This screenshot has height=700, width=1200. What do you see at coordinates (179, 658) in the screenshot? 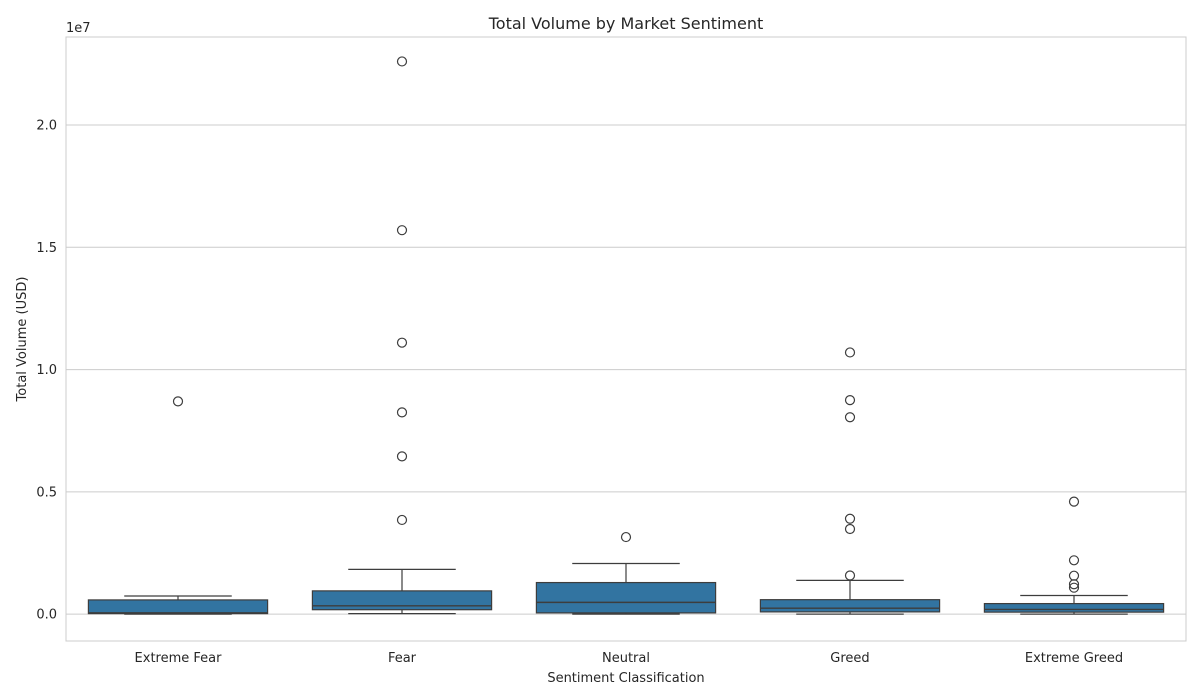
I see `x-tick-label: Extreme Fear` at bounding box center [179, 658].